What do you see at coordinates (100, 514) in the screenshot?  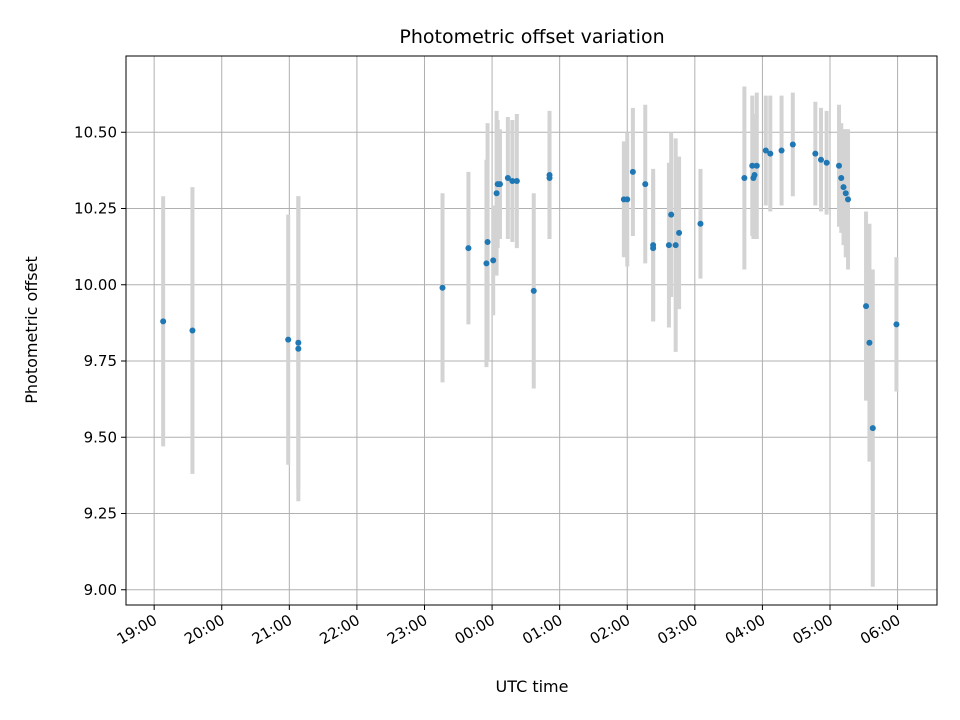 I see `y-tick-label: 9.25` at bounding box center [100, 514].